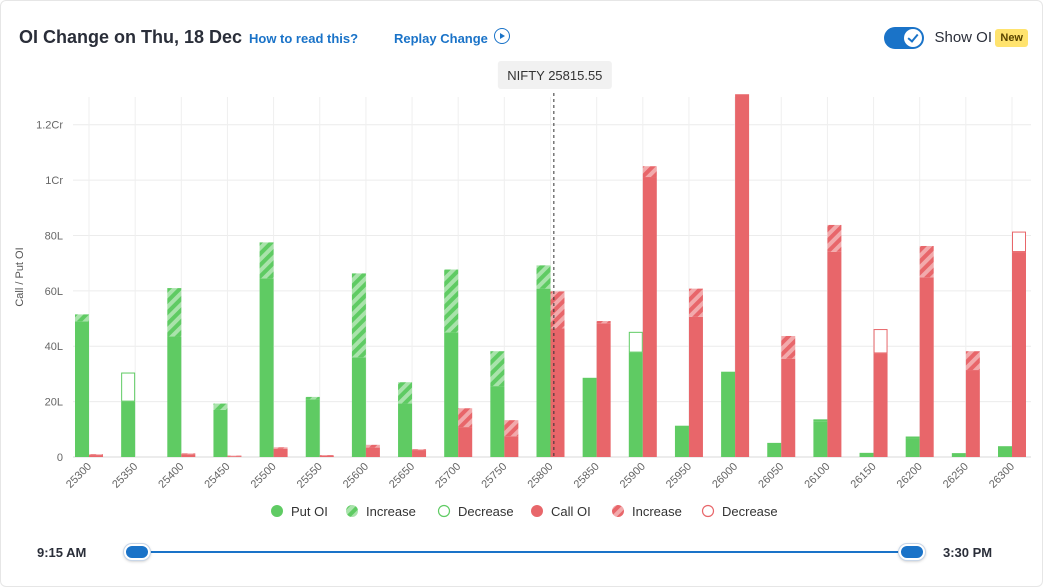 This screenshot has height=587, width=1043. I want to click on slider-track, so click(525, 552).